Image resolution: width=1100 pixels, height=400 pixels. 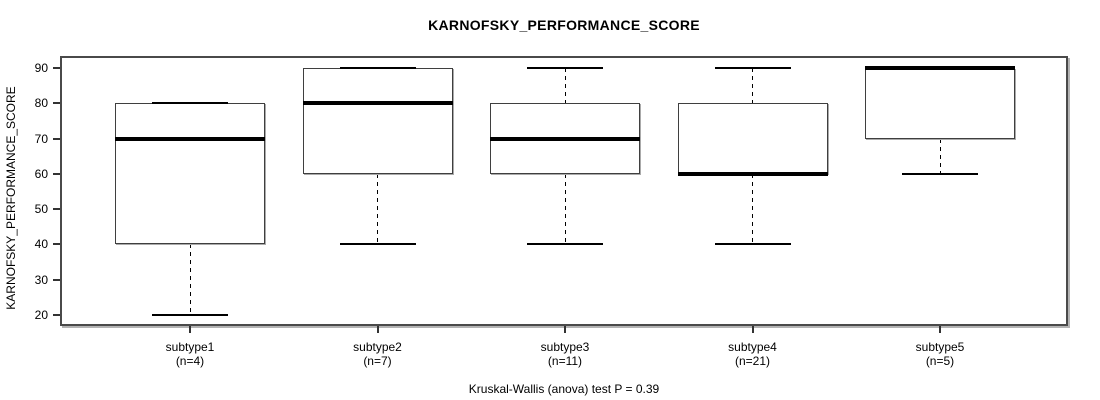 What do you see at coordinates (377, 361) in the screenshot?
I see `group-n-label: (n=7)` at bounding box center [377, 361].